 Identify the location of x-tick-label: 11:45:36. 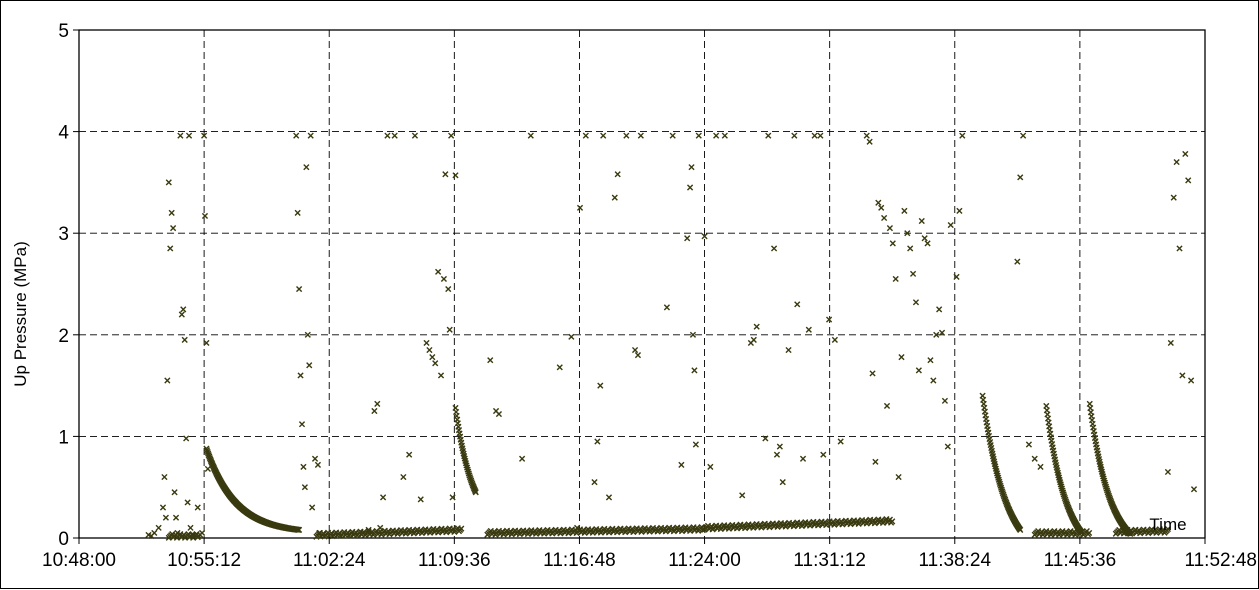
(1080, 560).